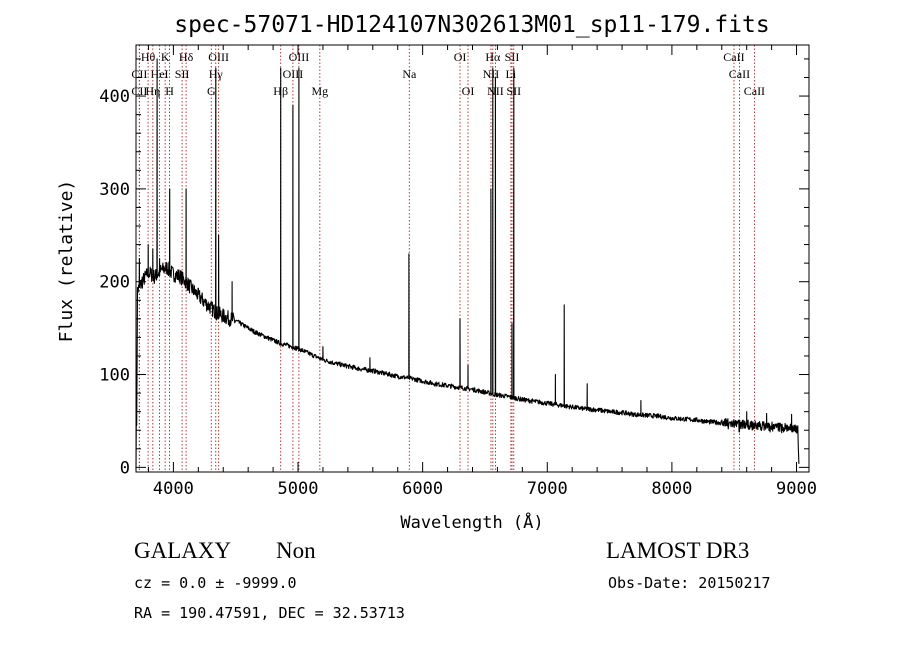 This screenshot has width=900, height=649. Describe the element at coordinates (422, 489) in the screenshot. I see `x-tick-label: 6000` at that location.